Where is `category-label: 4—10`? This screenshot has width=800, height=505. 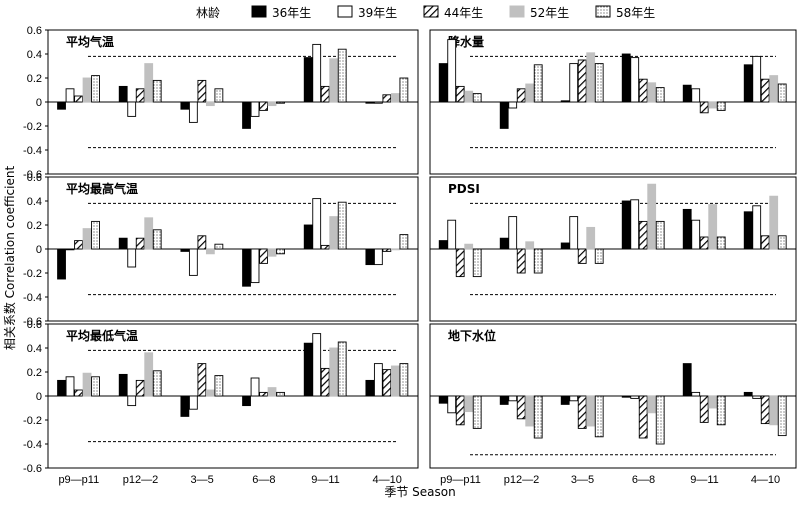
category-label: 4—10 is located at coordinates (765, 480).